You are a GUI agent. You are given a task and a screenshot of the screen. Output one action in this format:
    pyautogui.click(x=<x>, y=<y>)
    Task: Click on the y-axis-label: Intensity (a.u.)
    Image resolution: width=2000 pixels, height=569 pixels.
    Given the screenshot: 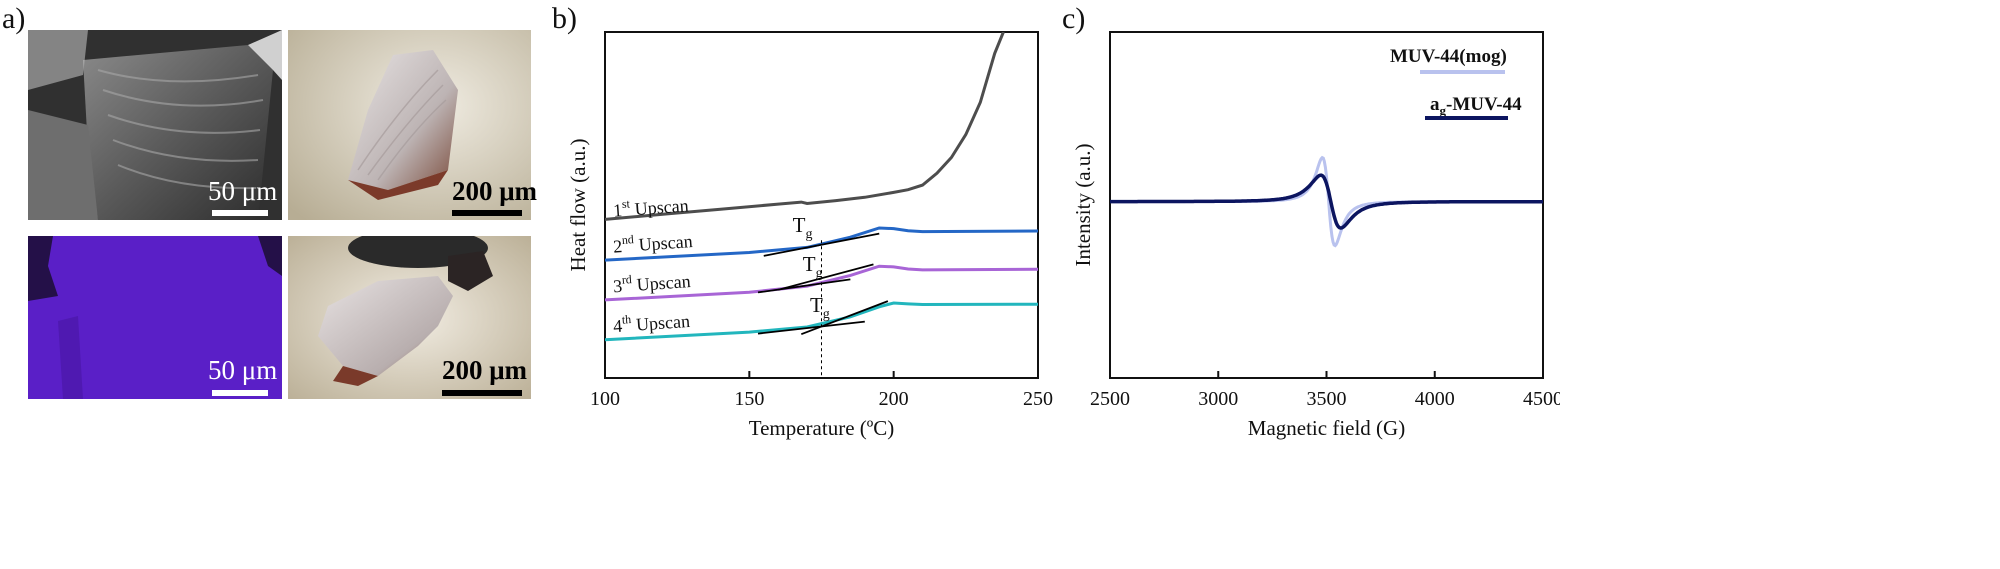 What is the action you would take?
    pyautogui.click(x=1083, y=204)
    